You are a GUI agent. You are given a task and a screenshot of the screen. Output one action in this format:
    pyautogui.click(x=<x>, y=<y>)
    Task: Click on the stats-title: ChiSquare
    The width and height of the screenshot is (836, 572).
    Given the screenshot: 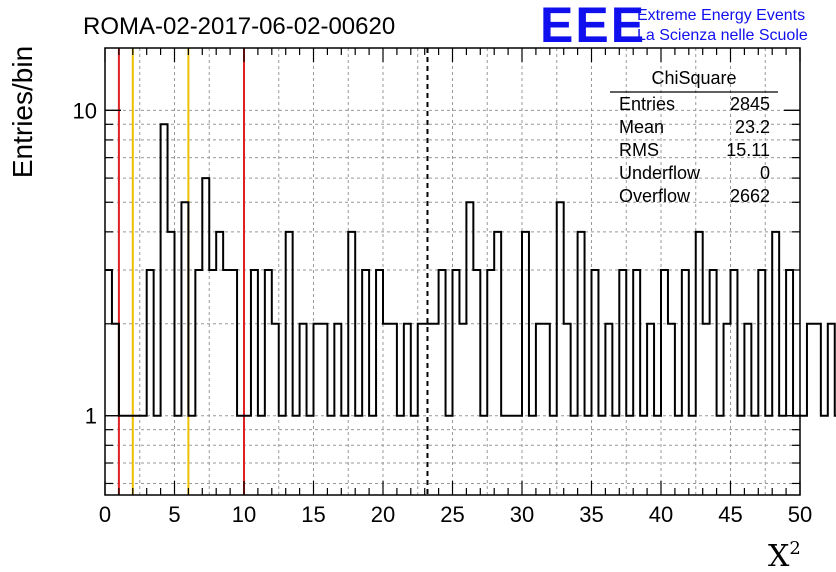 What is the action you would take?
    pyautogui.click(x=693, y=78)
    